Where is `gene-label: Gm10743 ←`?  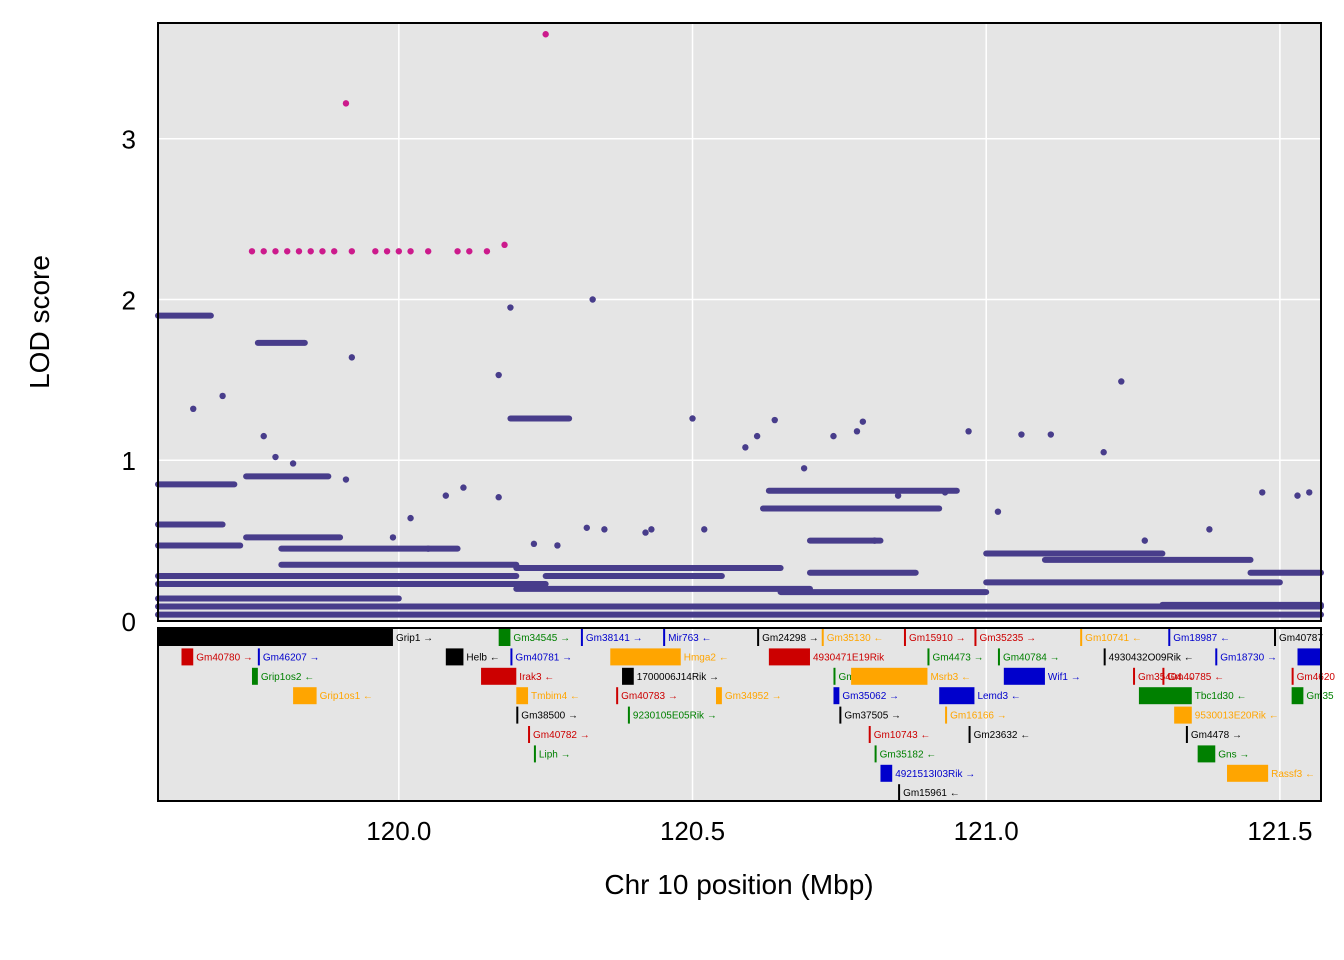 gene-label: Gm10743 ← is located at coordinates (902, 735).